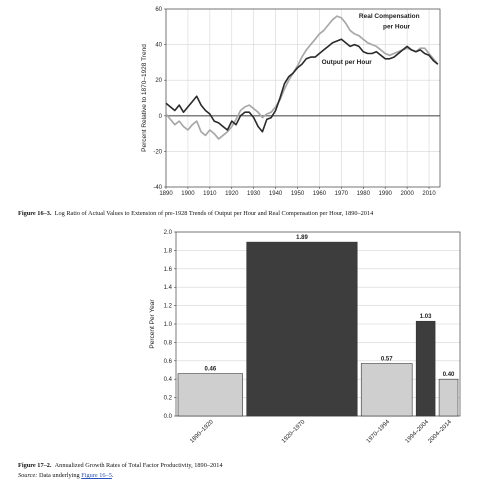 The width and height of the screenshot is (500, 490). I want to click on x-tick-label: 1960, so click(320, 194).